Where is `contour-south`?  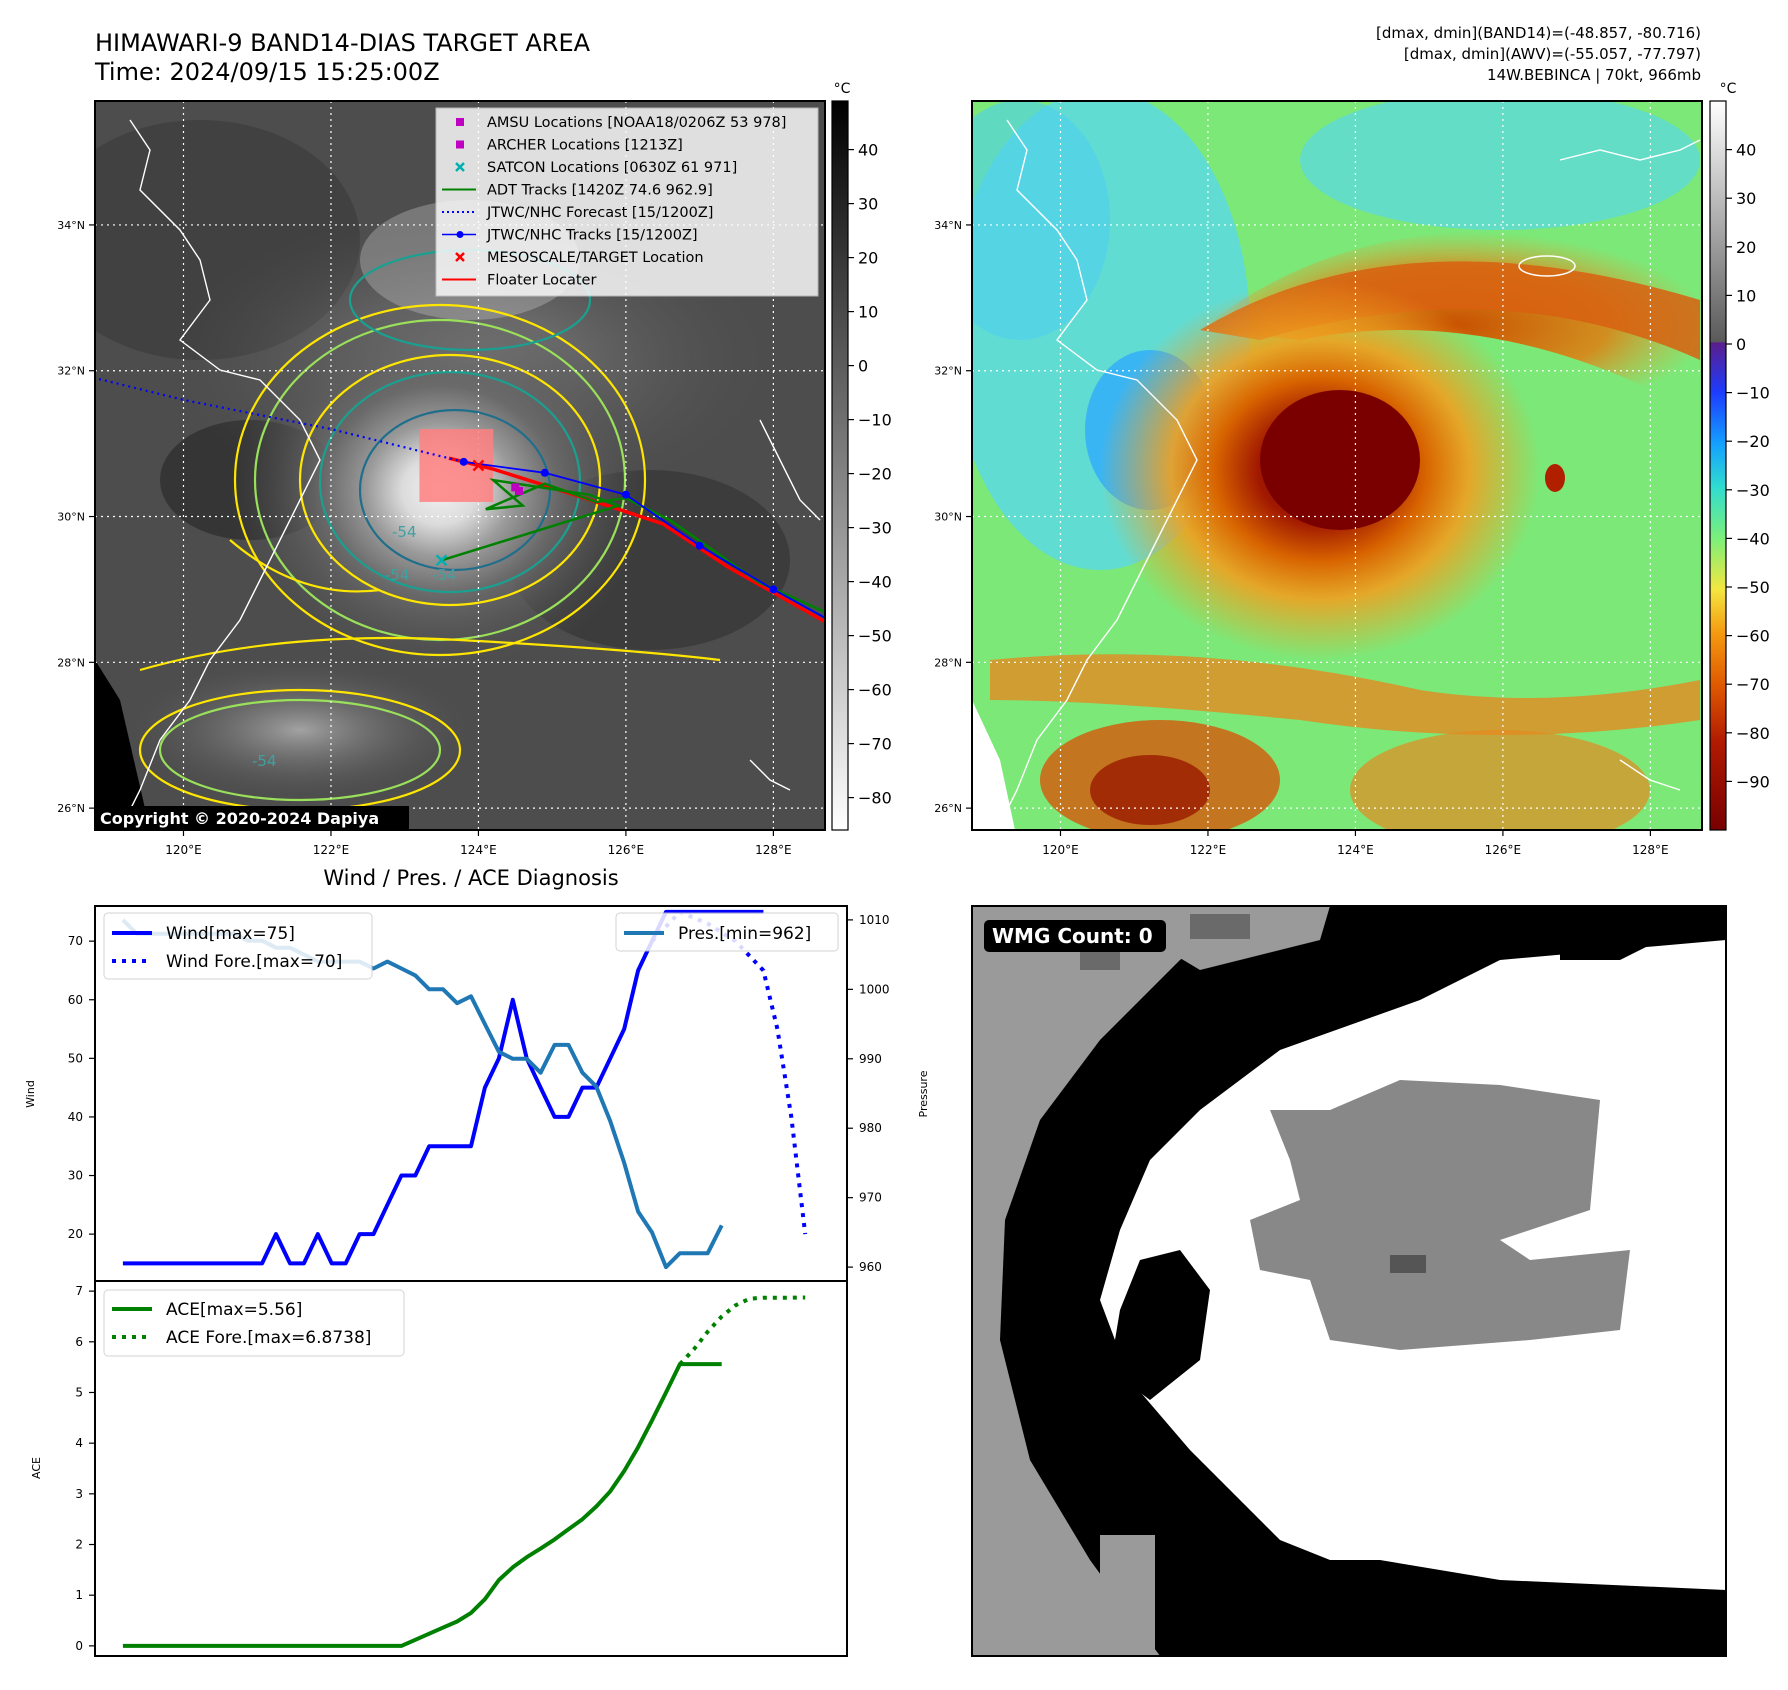 contour-south is located at coordinates (300, 750).